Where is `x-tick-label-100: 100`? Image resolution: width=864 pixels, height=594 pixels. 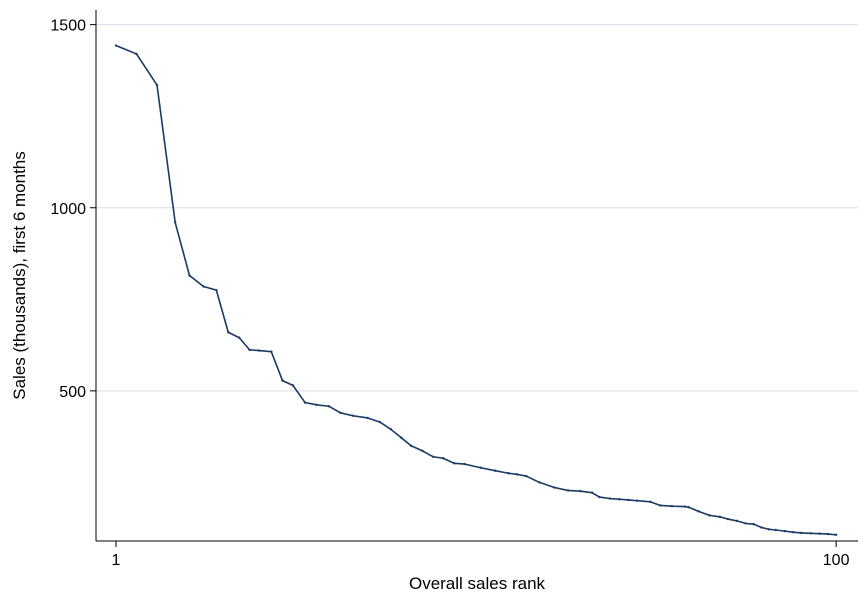 x-tick-label-100: 100 is located at coordinates (836, 560).